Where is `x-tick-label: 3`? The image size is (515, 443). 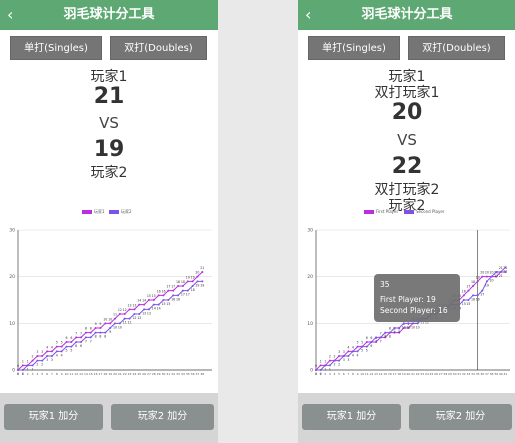
x-tick-label: 3 is located at coordinates (330, 374).